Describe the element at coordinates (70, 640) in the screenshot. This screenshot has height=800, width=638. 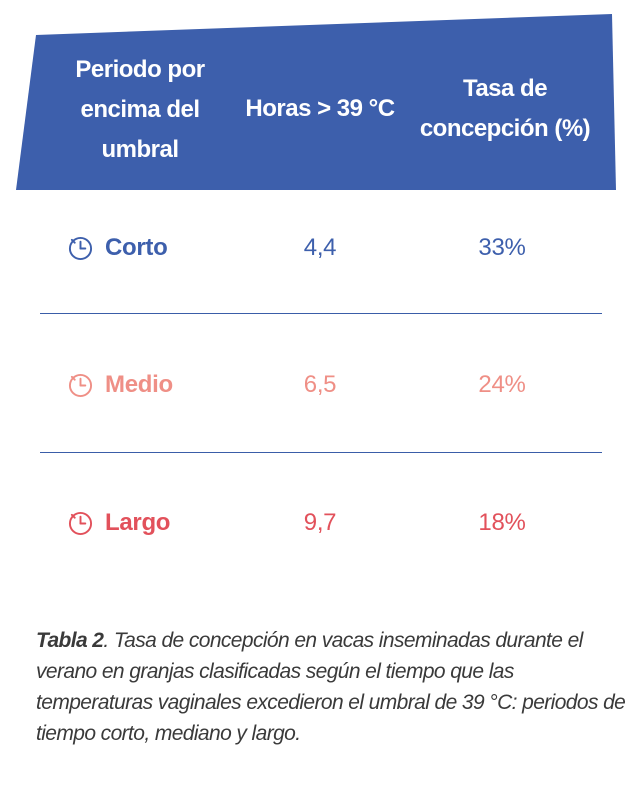
I see `caption-label: Tabla 2` at that location.